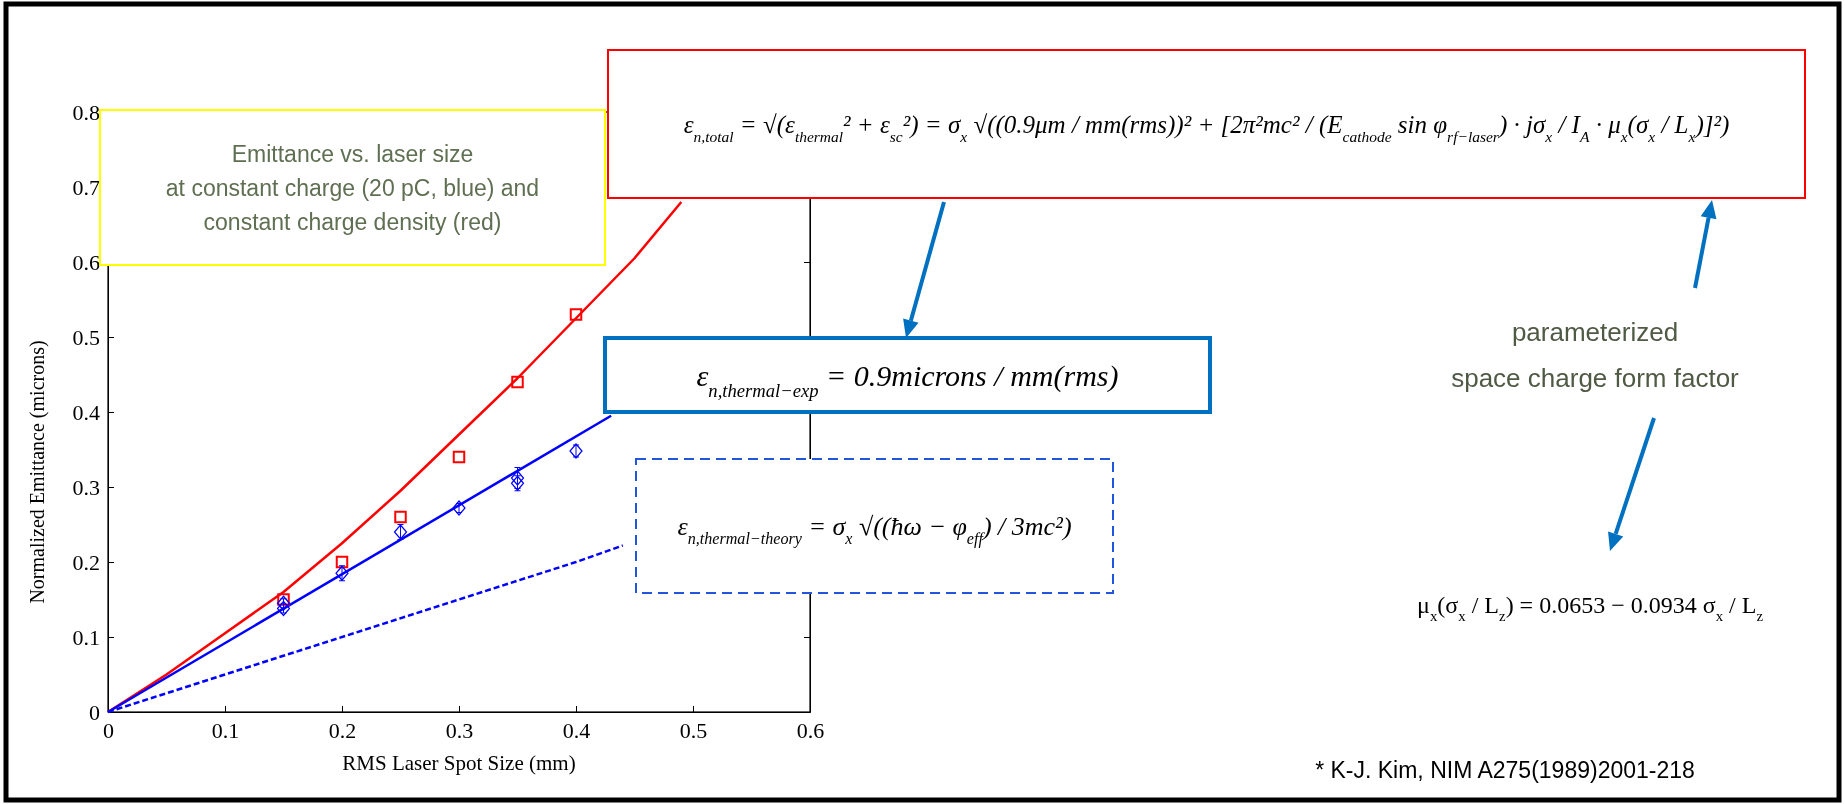 The height and width of the screenshot is (804, 1845). Describe the element at coordinates (86, 412) in the screenshot. I see `y-tick-label: 0.4` at that location.